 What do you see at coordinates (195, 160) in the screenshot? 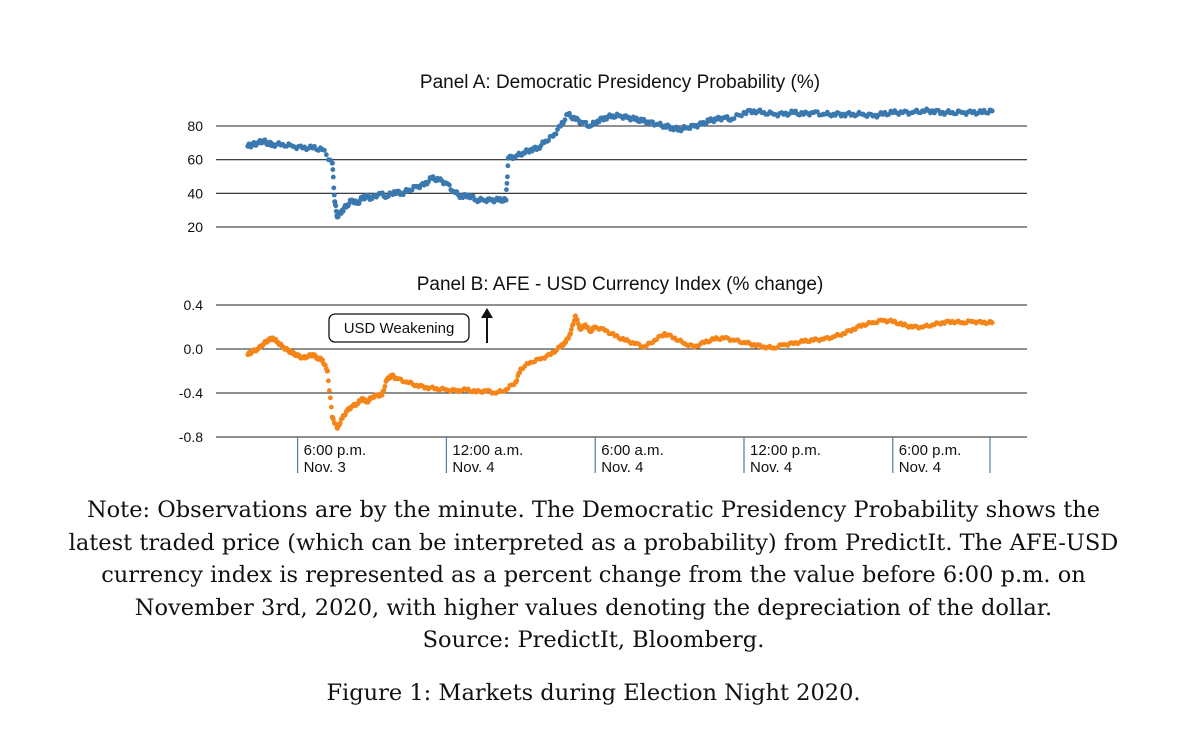
I see `panel-a-y-tick-label: 60` at bounding box center [195, 160].